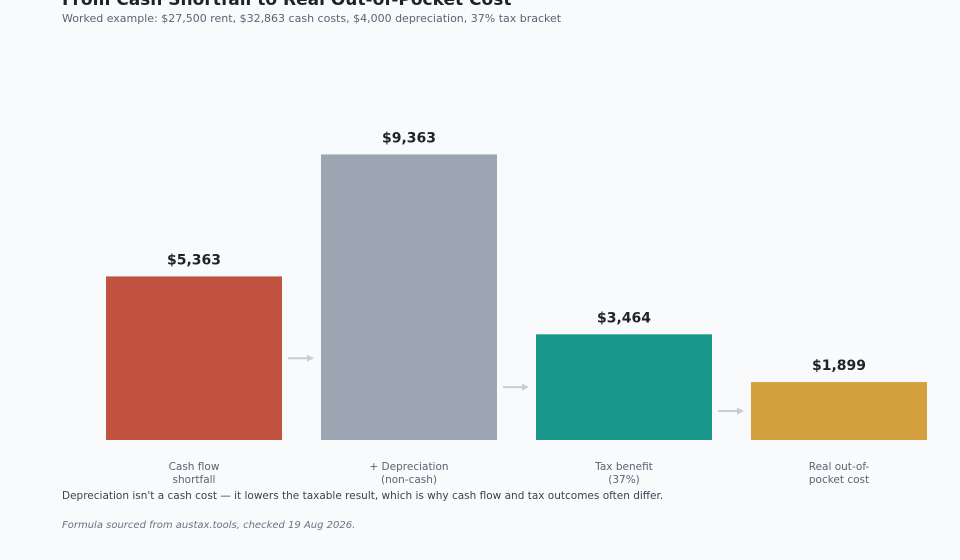  What do you see at coordinates (623, 473) in the screenshot?
I see `category-label-3: Tax benefit (37%)` at bounding box center [623, 473].